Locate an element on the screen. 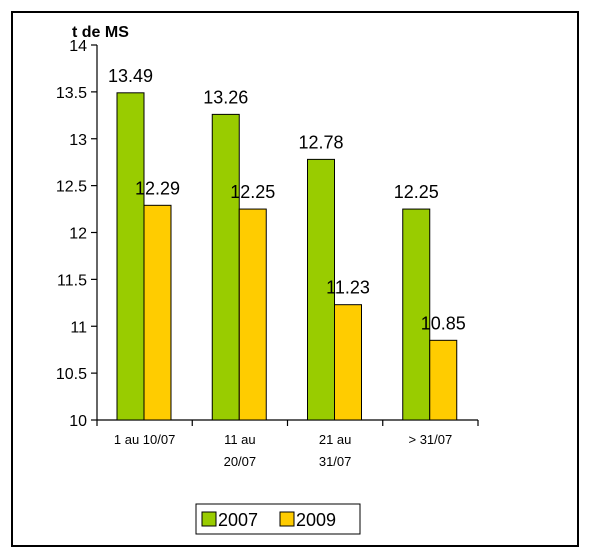 The height and width of the screenshot is (548, 591). legend-box is located at coordinates (278, 519).